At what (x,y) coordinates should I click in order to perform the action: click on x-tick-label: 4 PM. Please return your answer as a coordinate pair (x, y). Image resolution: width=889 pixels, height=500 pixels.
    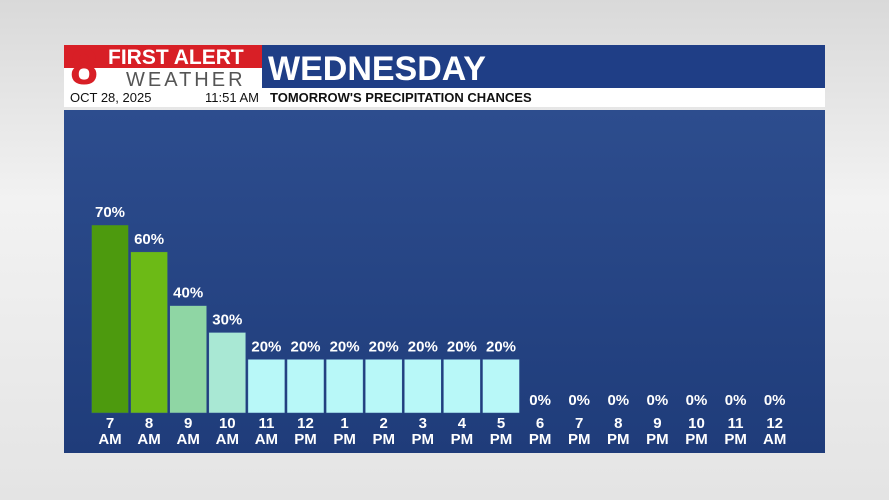
    Looking at the image, I should click on (462, 431).